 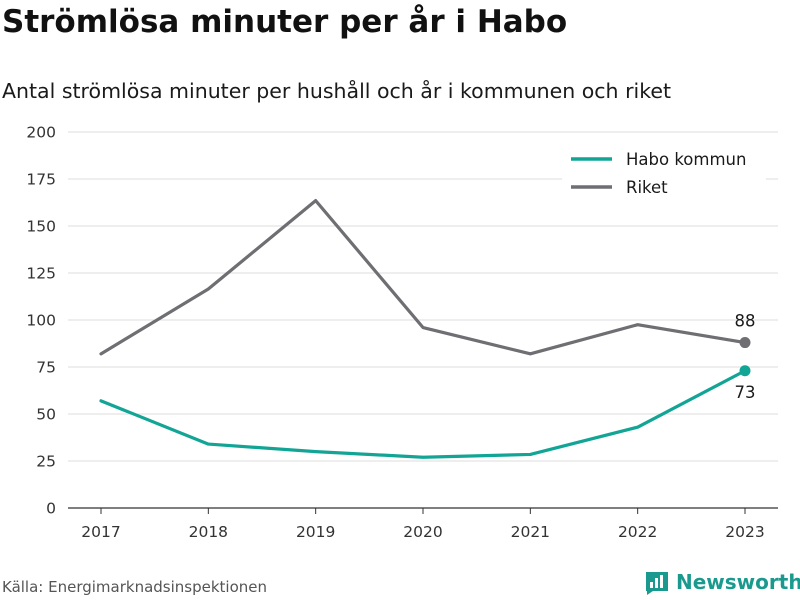 What do you see at coordinates (686, 159) in the screenshot?
I see `legend-label: Habo kommun` at bounding box center [686, 159].